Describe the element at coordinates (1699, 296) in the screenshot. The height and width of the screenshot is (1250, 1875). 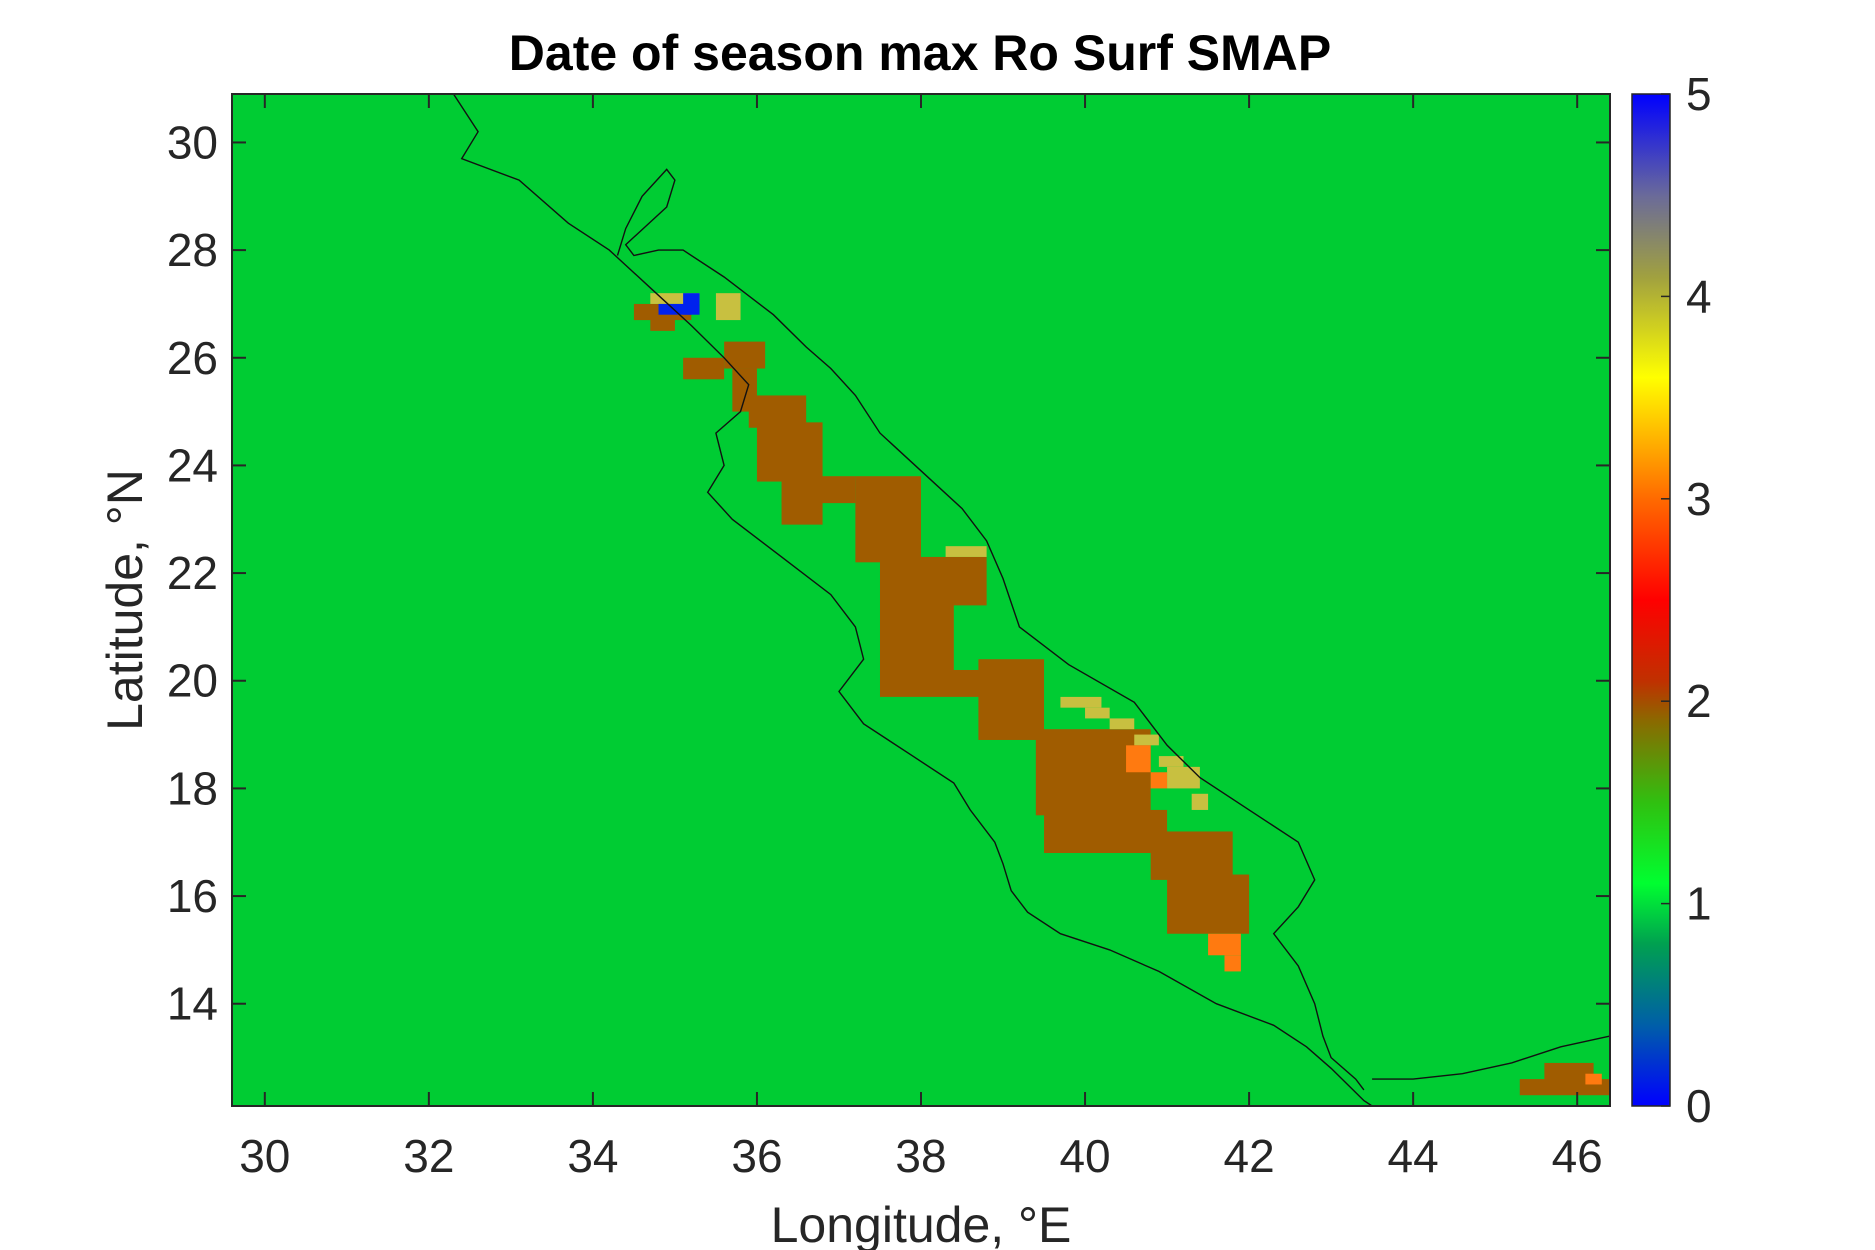
I see `colorbar-tick-label: 4` at that location.